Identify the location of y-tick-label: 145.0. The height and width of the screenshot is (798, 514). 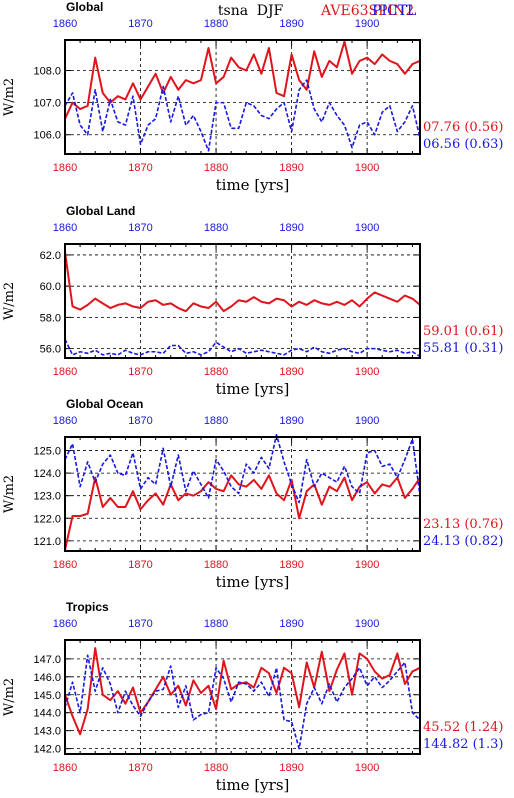
(47, 696).